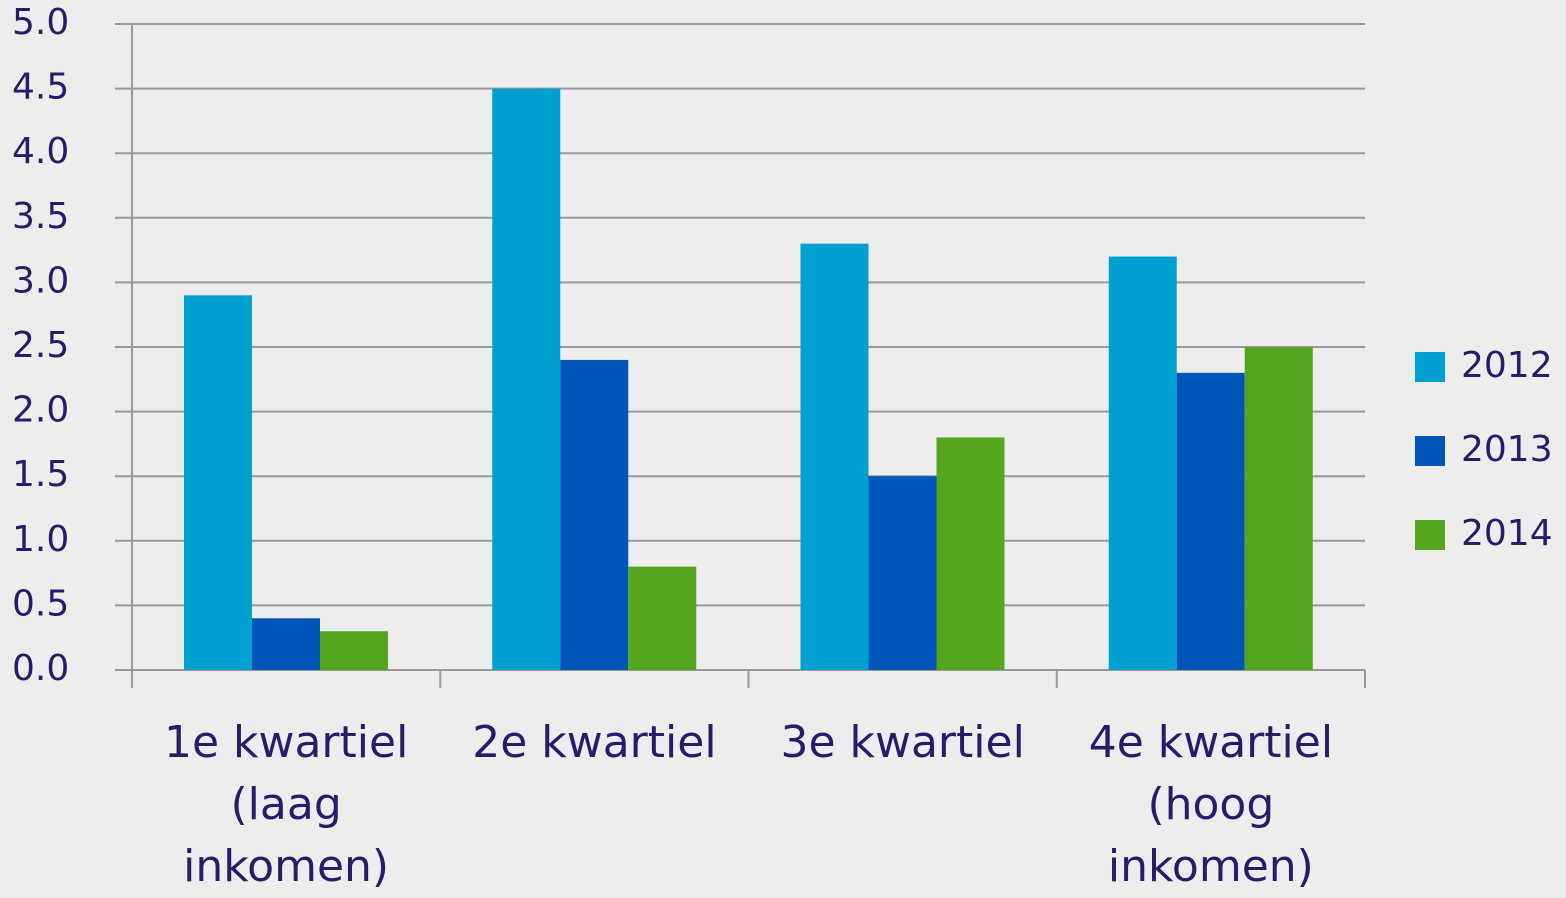 This screenshot has height=898, width=1566. I want to click on y-tick-label: 4.0, so click(40, 151).